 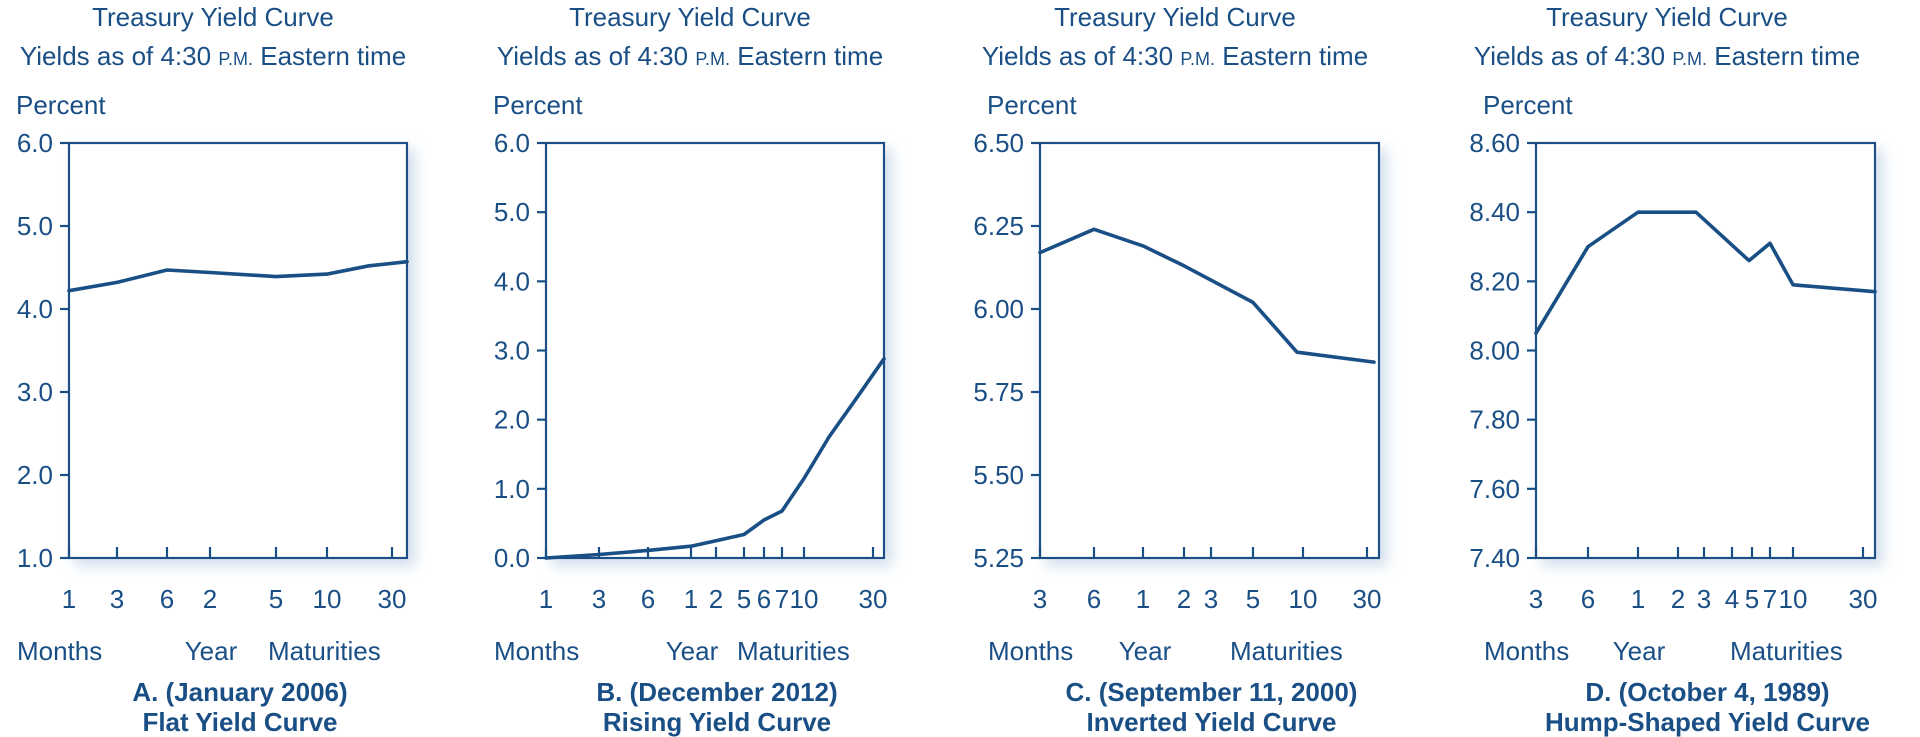 What do you see at coordinates (1494, 351) in the screenshot?
I see `y-tick-label: 8.00` at bounding box center [1494, 351].